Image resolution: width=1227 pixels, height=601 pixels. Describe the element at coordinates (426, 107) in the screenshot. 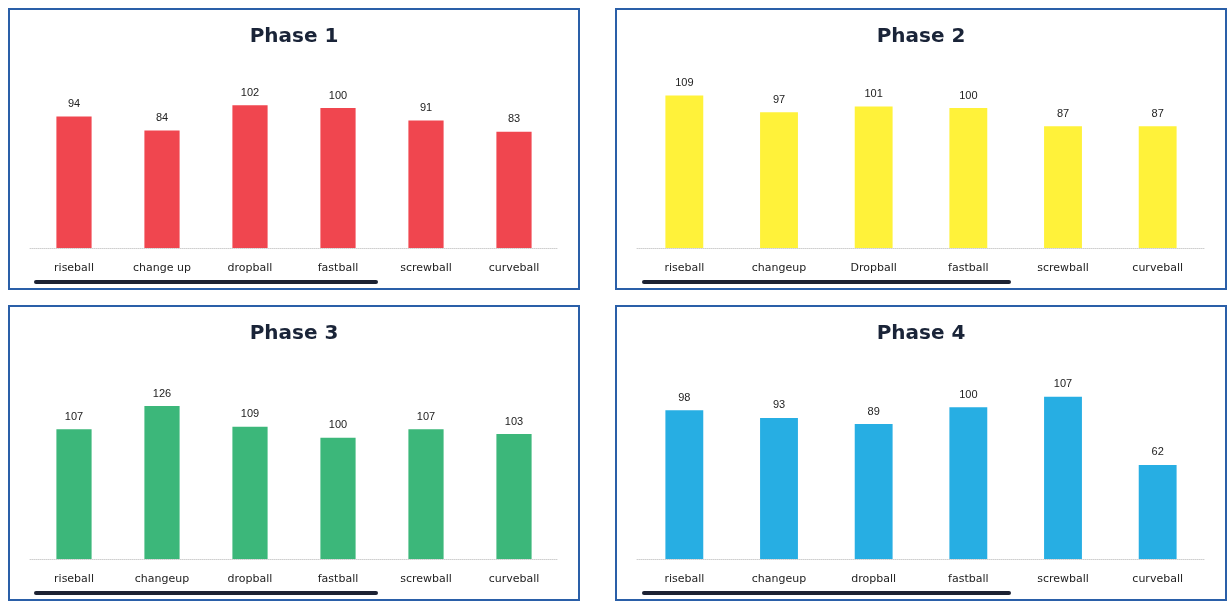

I see `data-label: 91` at that location.